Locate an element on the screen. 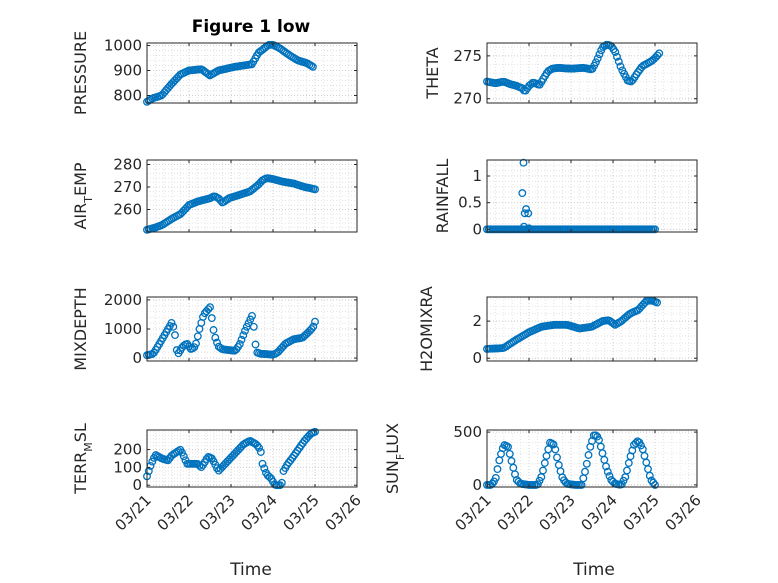 The image size is (778, 583). y-axis-label: PRESSURE is located at coordinates (80, 73).